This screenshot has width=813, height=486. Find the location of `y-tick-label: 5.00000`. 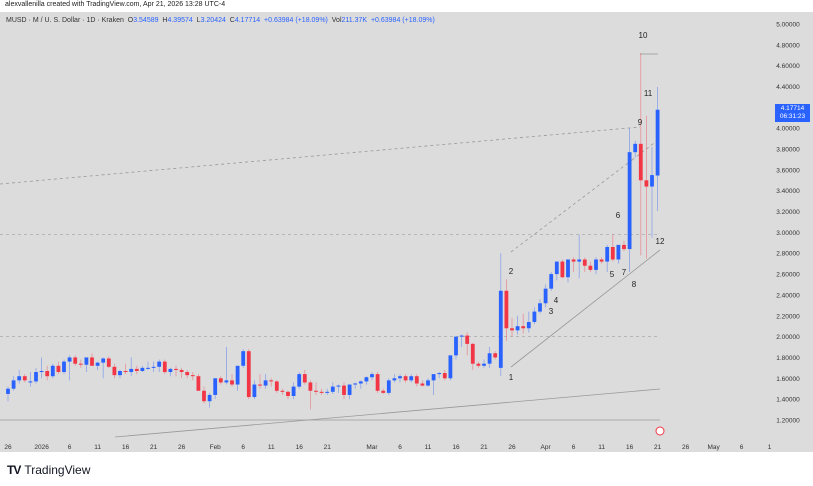

y-tick-label: 5.00000 is located at coordinates (788, 25).